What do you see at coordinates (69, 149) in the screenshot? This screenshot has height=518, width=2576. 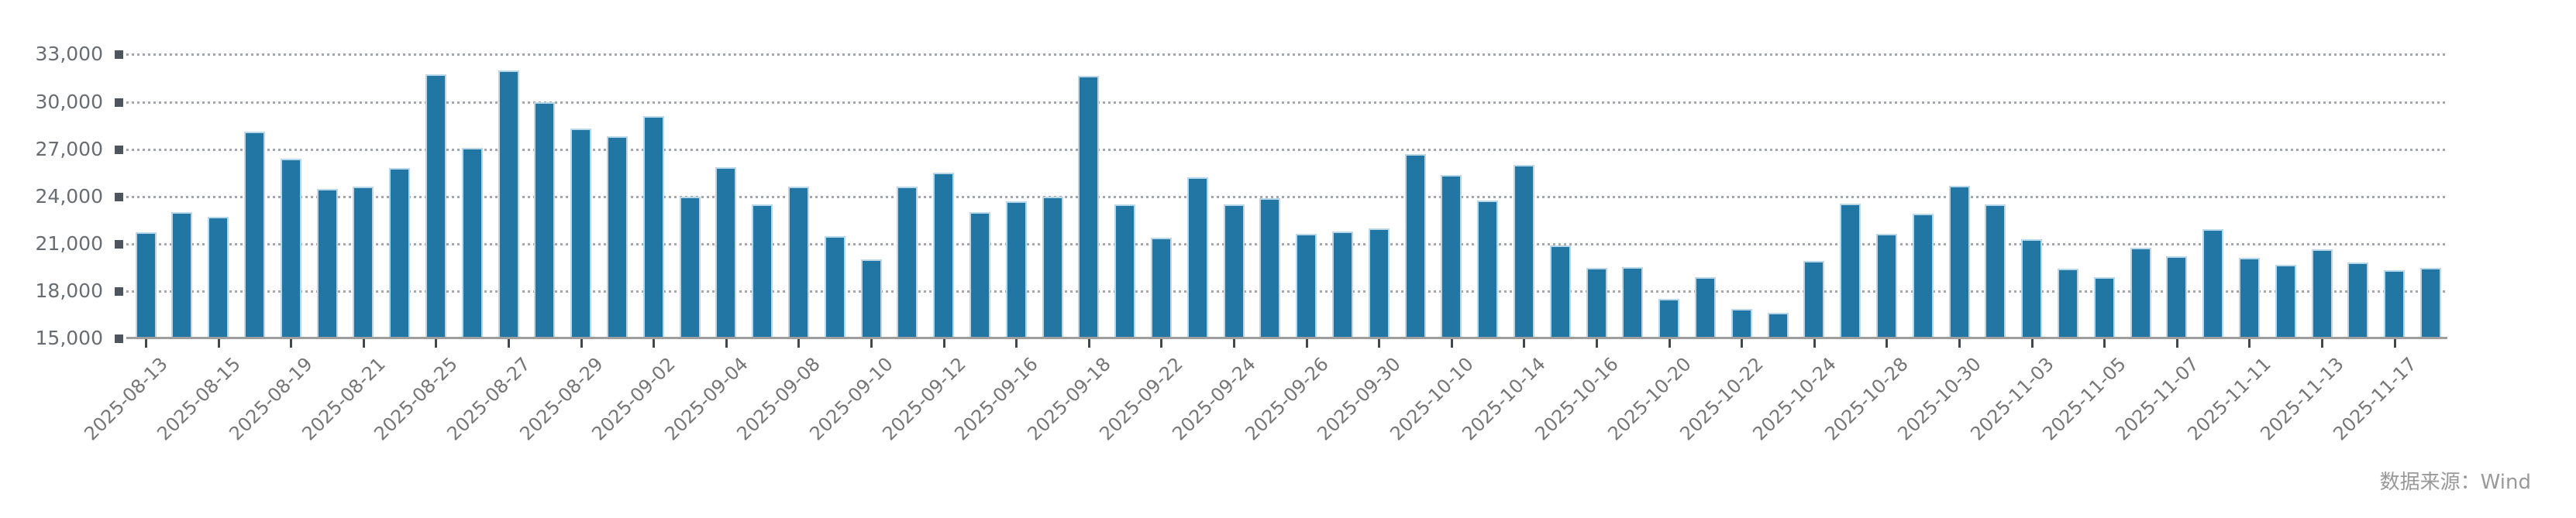 I see `y-axis-tick-label: 27,000` at bounding box center [69, 149].